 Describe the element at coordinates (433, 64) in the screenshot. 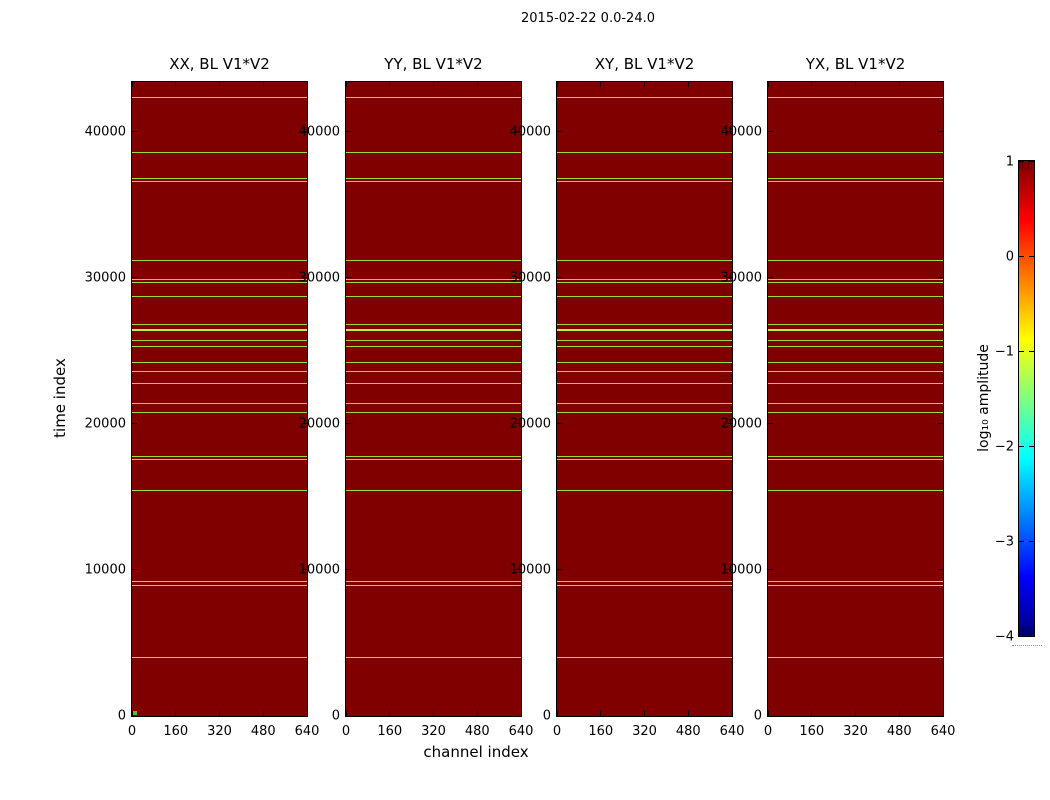

I see `panel-title-yy: YY, BL V1*V2` at that location.